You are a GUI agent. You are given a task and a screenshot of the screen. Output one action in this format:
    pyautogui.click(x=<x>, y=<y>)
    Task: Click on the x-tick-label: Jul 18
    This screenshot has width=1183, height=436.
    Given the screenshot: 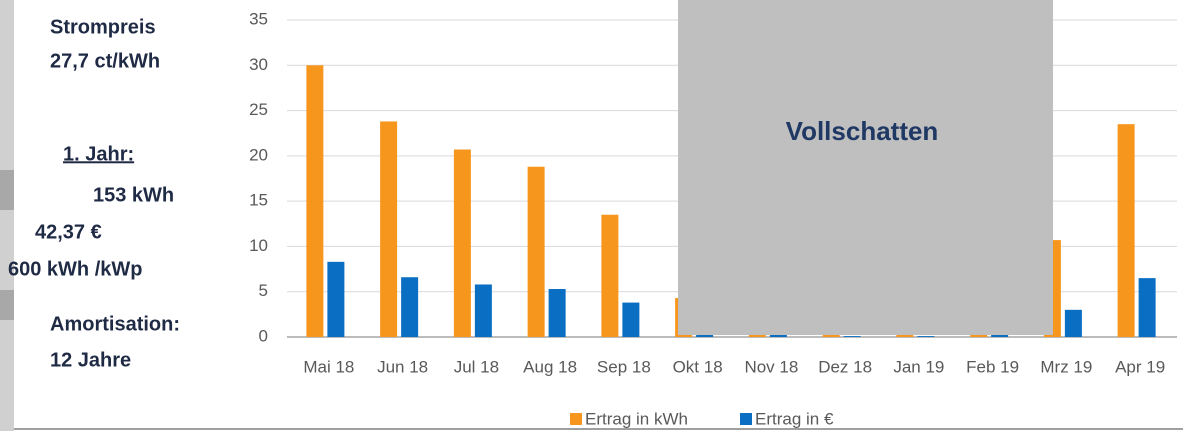 What is the action you would take?
    pyautogui.click(x=476, y=366)
    